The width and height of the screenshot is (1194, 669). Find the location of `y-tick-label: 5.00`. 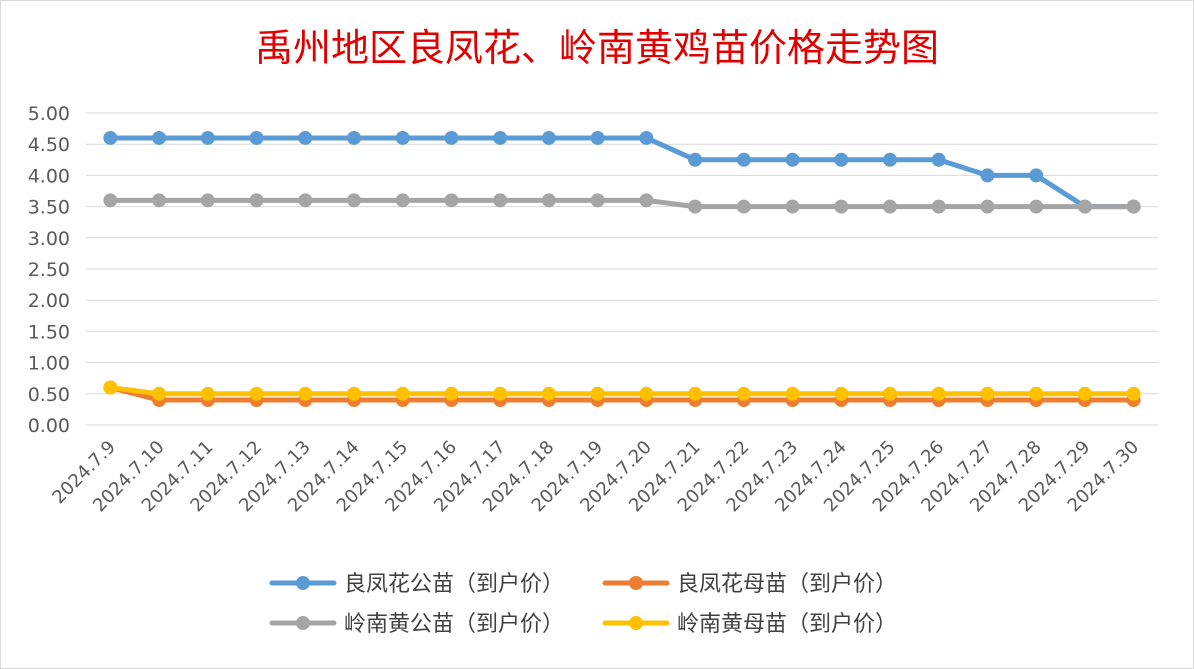

y-tick-label: 5.00 is located at coordinates (49, 114).